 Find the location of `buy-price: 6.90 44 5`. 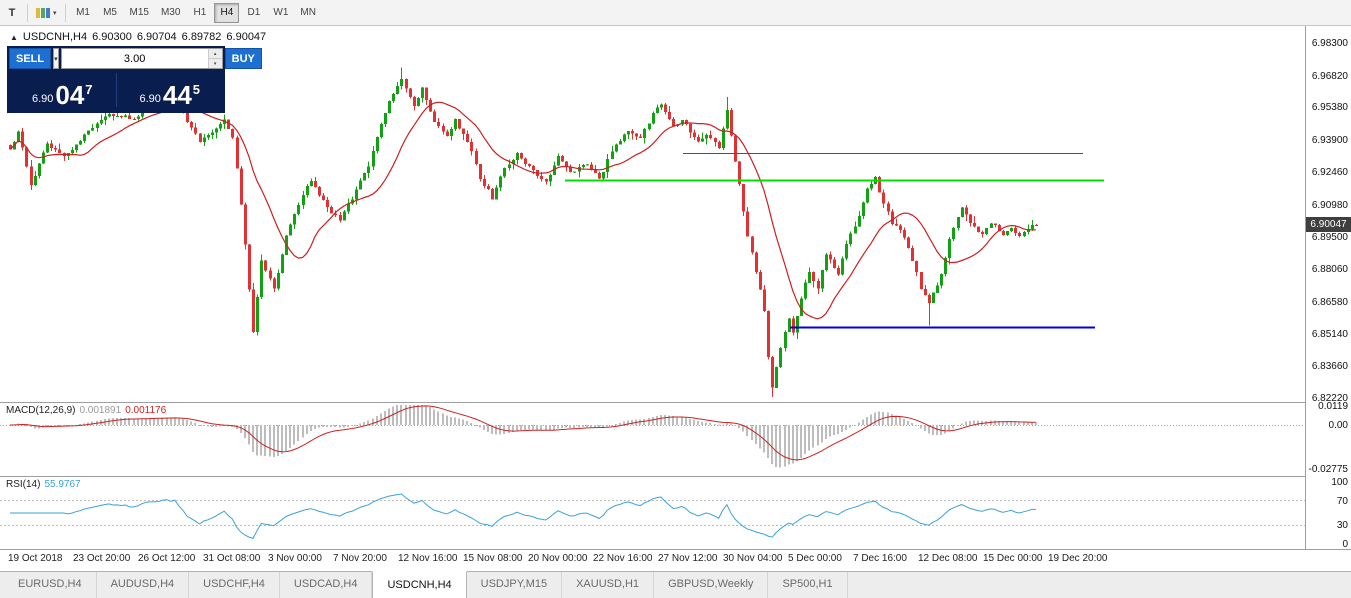

buy-price: 6.90 44 5 is located at coordinates (170, 90).